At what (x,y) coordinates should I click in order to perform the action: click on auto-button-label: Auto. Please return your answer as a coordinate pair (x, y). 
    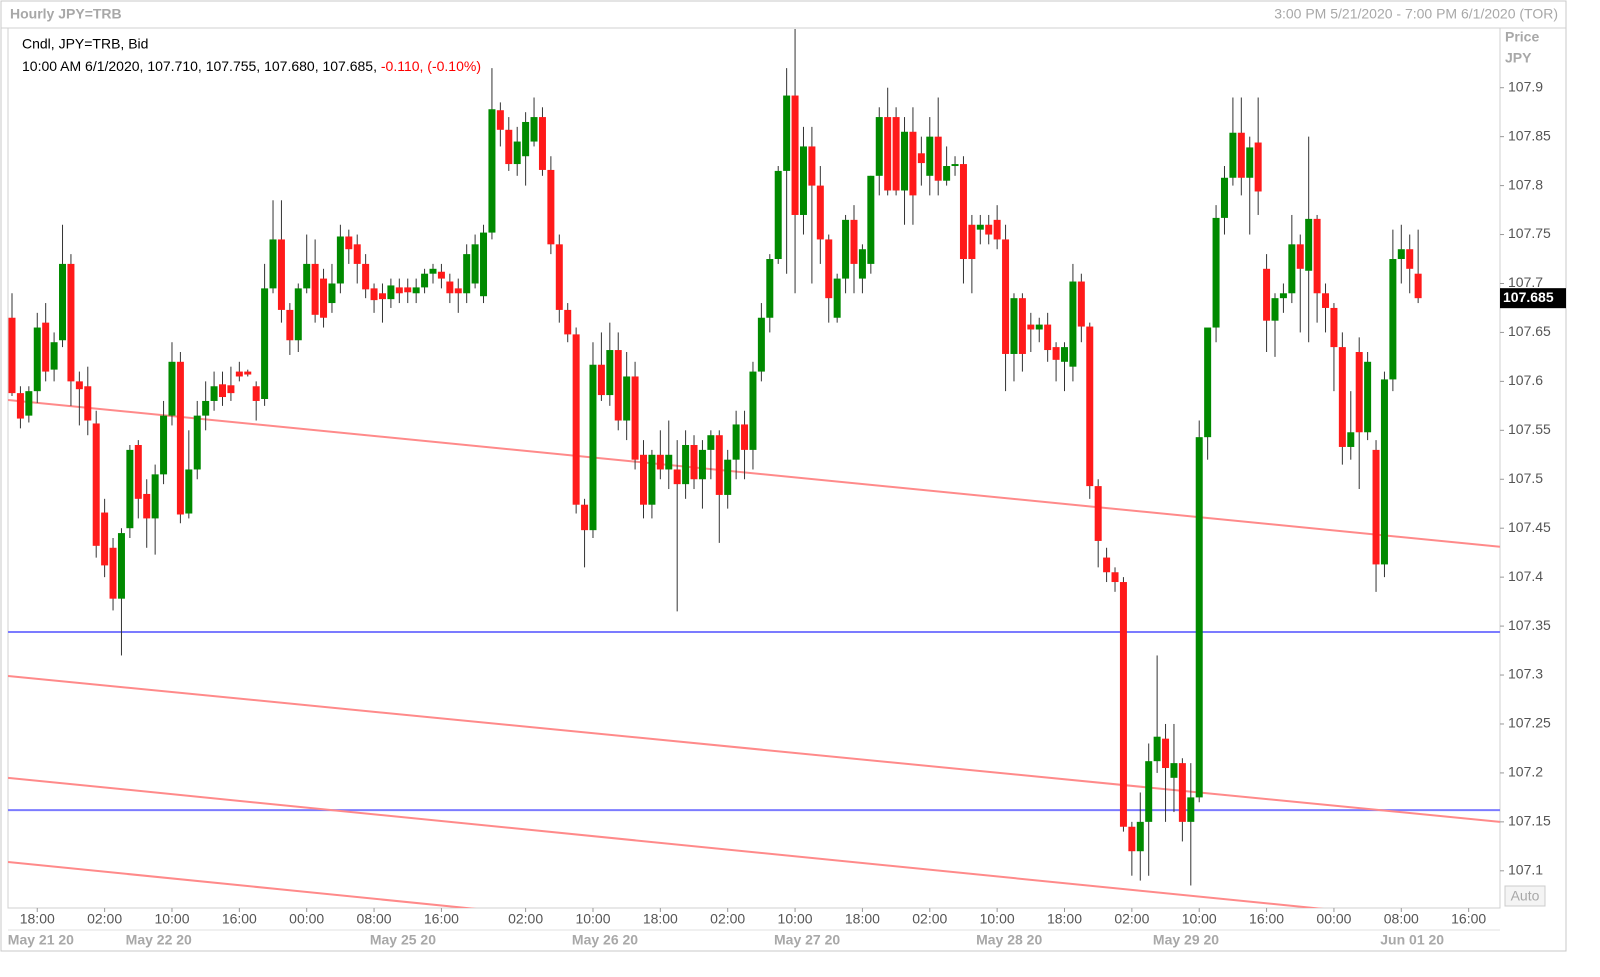
    Looking at the image, I should click on (1525, 896).